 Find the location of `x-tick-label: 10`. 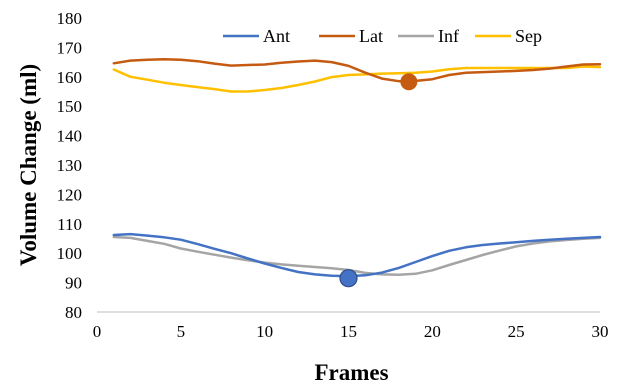

x-tick-label: 10 is located at coordinates (264, 331).